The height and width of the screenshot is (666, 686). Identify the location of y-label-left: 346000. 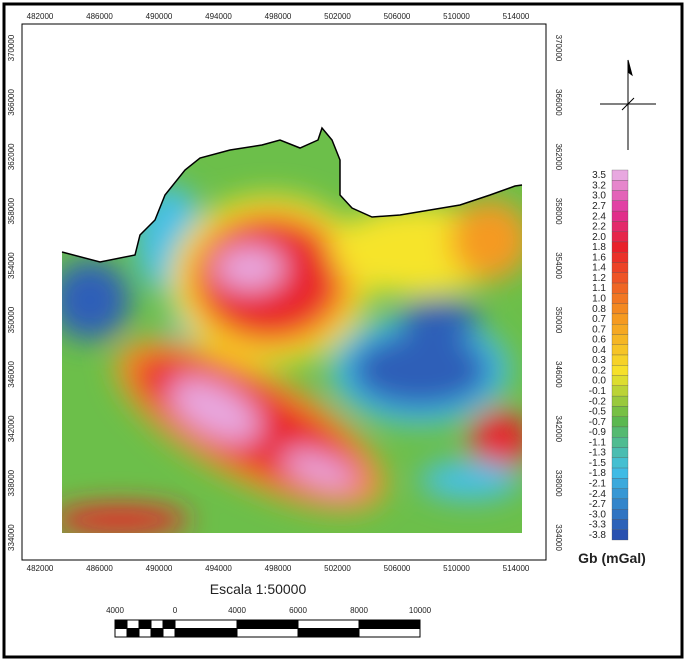
(11, 374).